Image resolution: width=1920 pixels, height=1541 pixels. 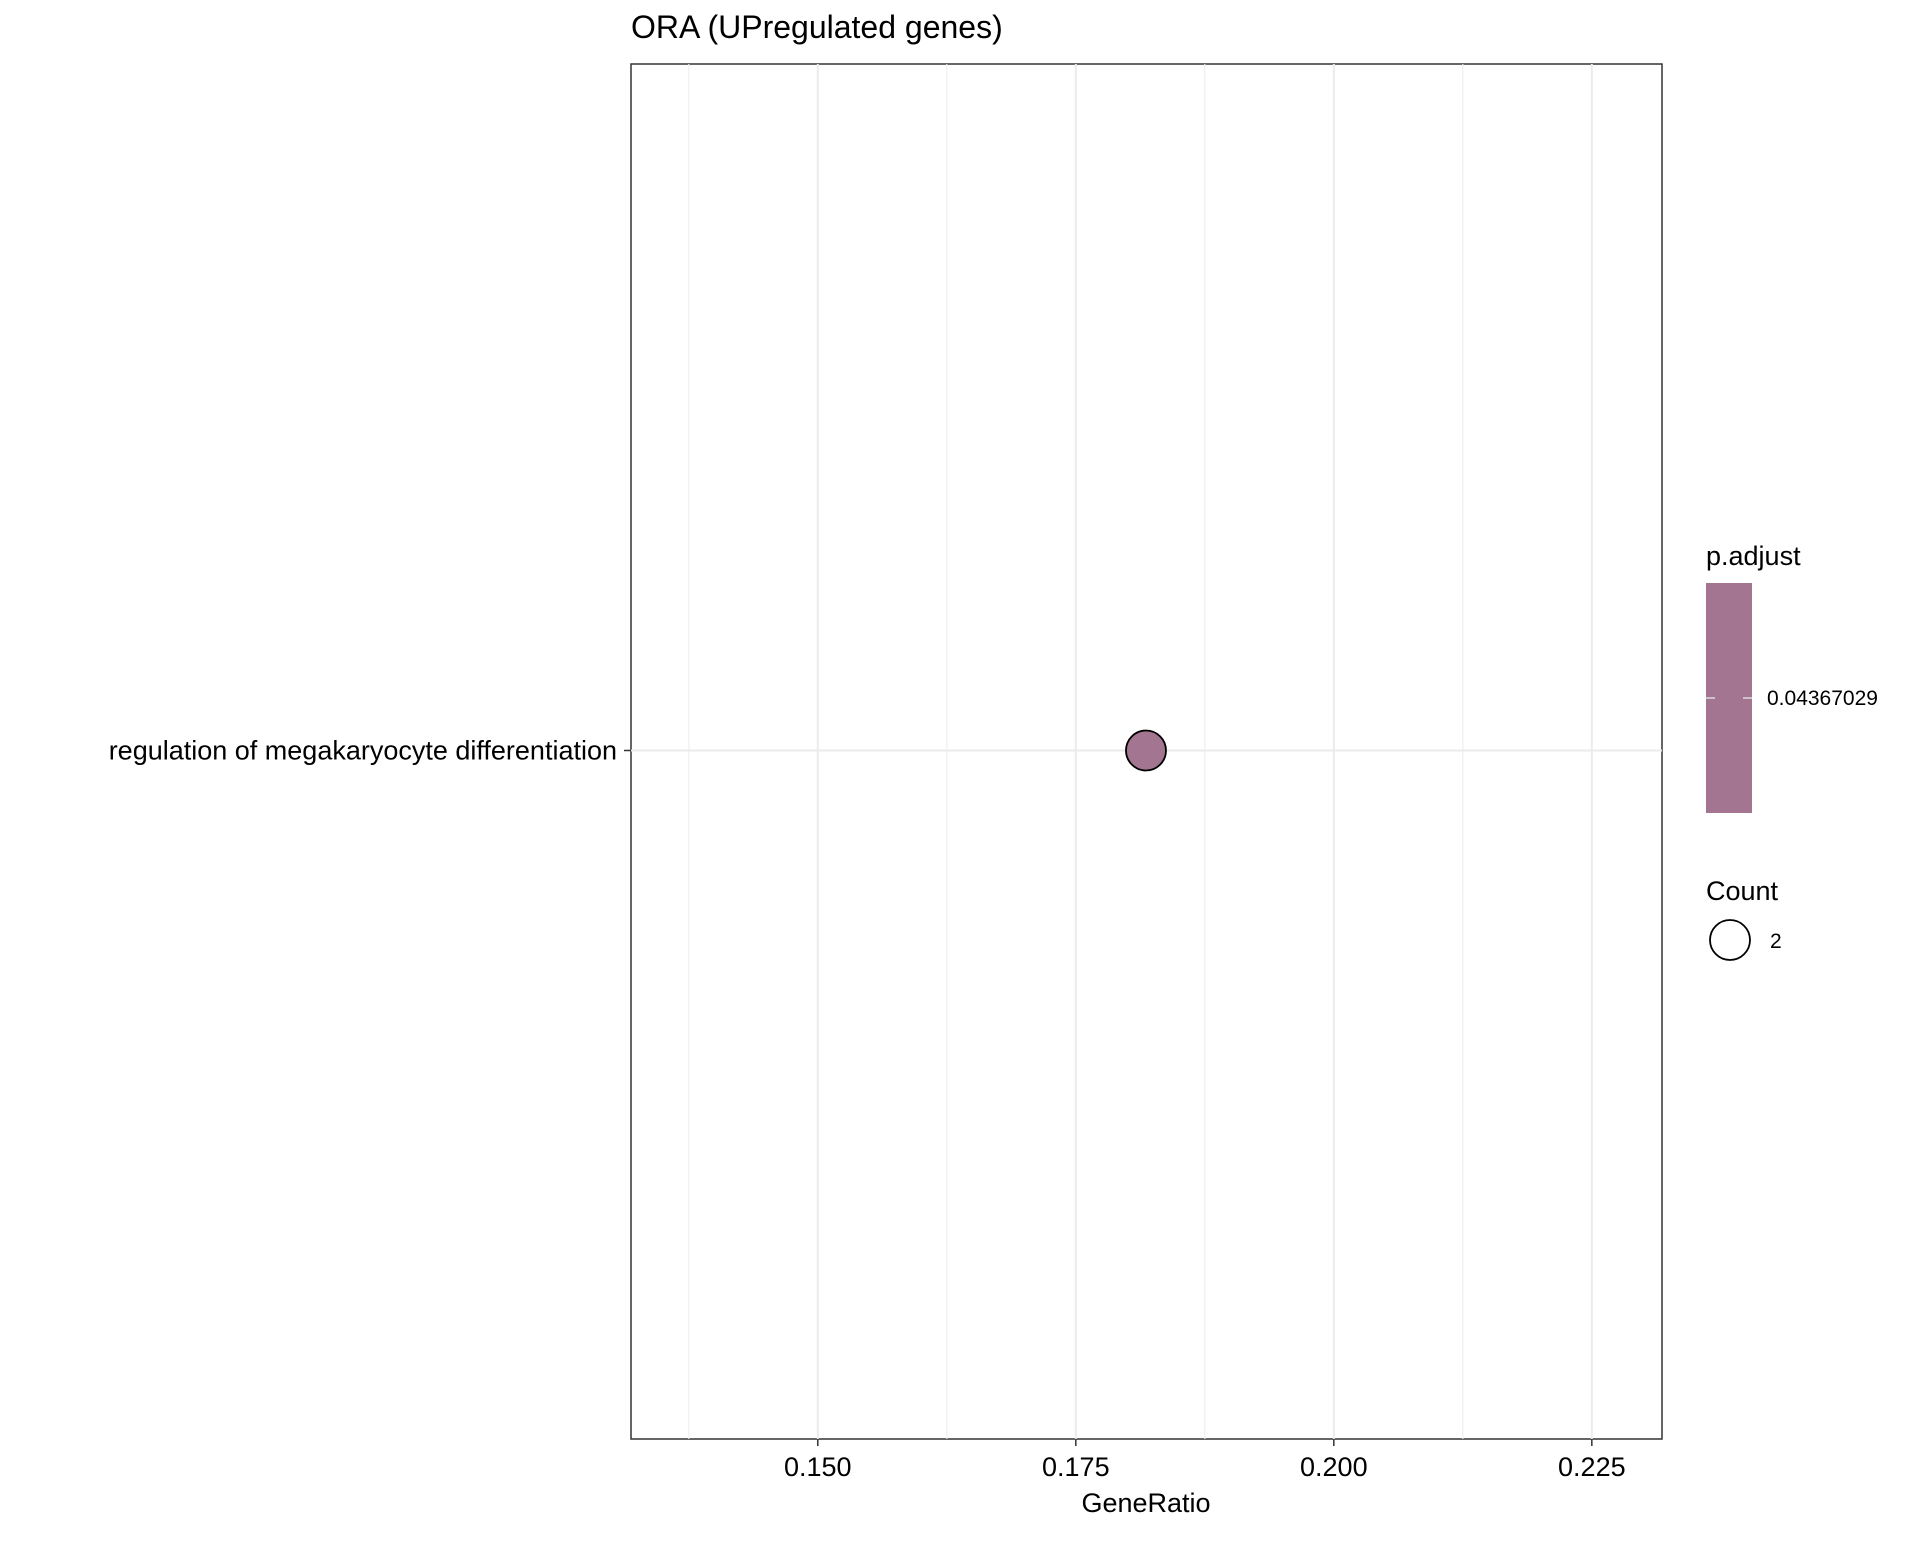 I want to click on size-legend: Count 2, so click(x=1744, y=918).